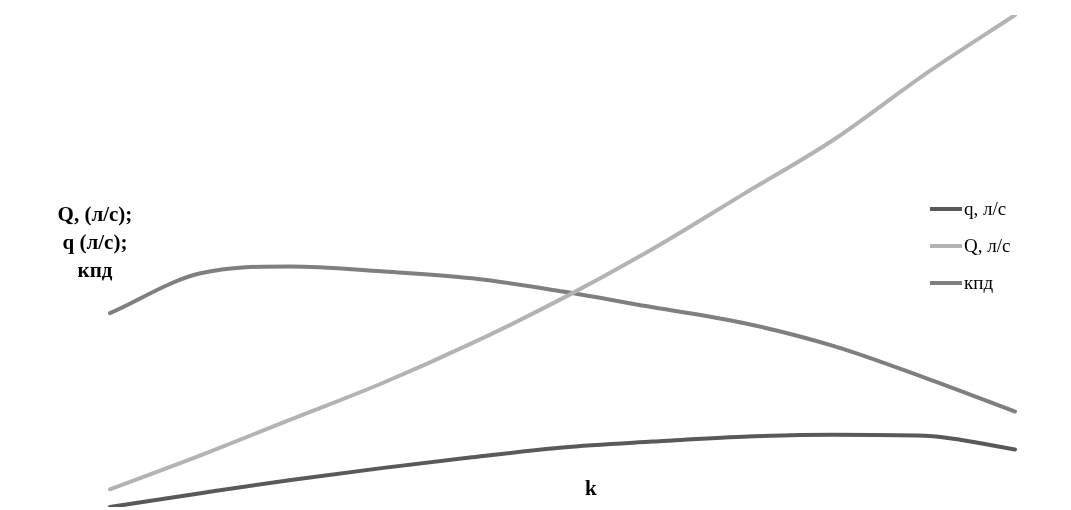 The image size is (1071, 510). Describe the element at coordinates (95, 242) in the screenshot. I see `y-axis-title: Q, (л/с); q (л/с); кпд` at that location.